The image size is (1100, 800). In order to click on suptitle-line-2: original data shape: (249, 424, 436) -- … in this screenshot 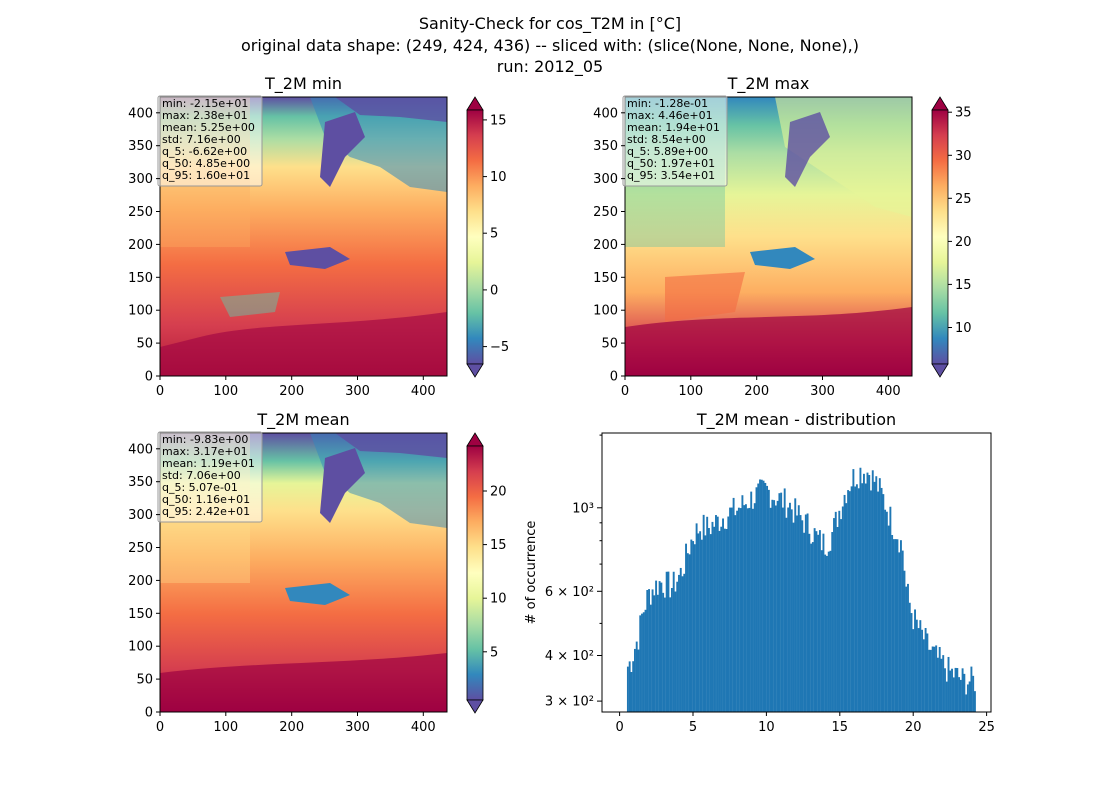, I will do `click(550, 45)`.